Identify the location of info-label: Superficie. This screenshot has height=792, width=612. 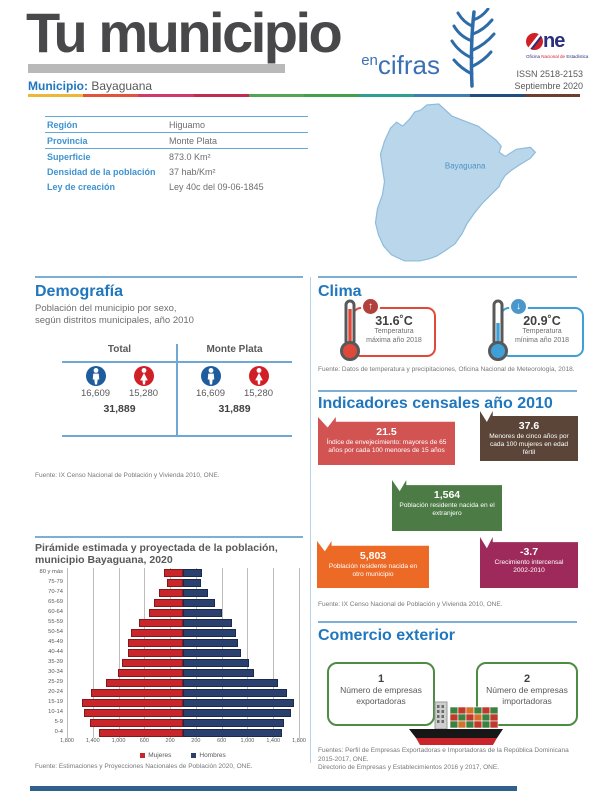
(69, 157).